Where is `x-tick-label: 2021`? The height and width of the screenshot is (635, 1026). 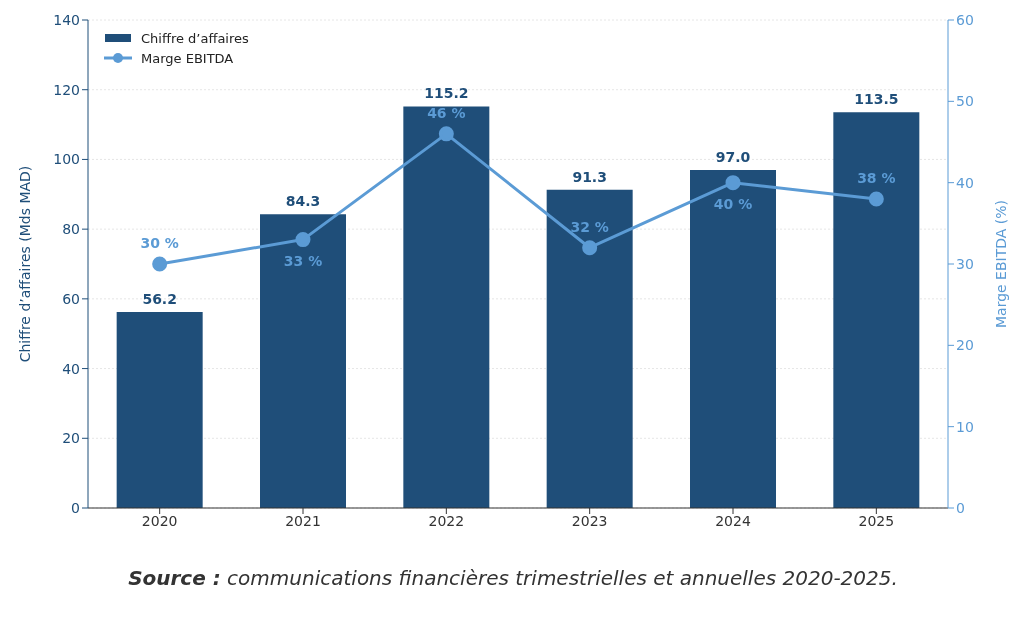
x-tick-label: 2021 is located at coordinates (303, 520).